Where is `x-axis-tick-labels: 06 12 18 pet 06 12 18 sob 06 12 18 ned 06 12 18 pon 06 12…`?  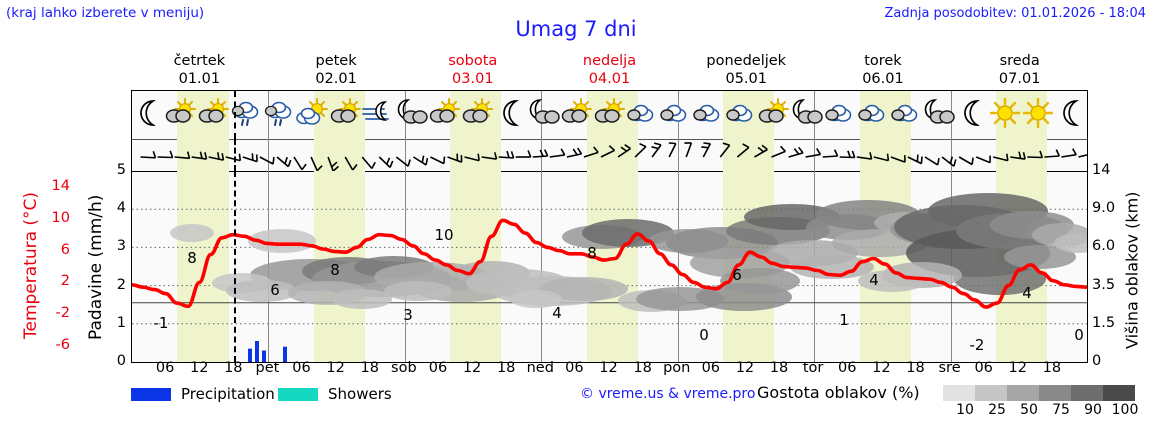
x-axis-tick-labels: 06 12 18 pet 06 12 18 sob 06 12 18 ned 06 12 18 pon 06 12… is located at coordinates (609, 370).